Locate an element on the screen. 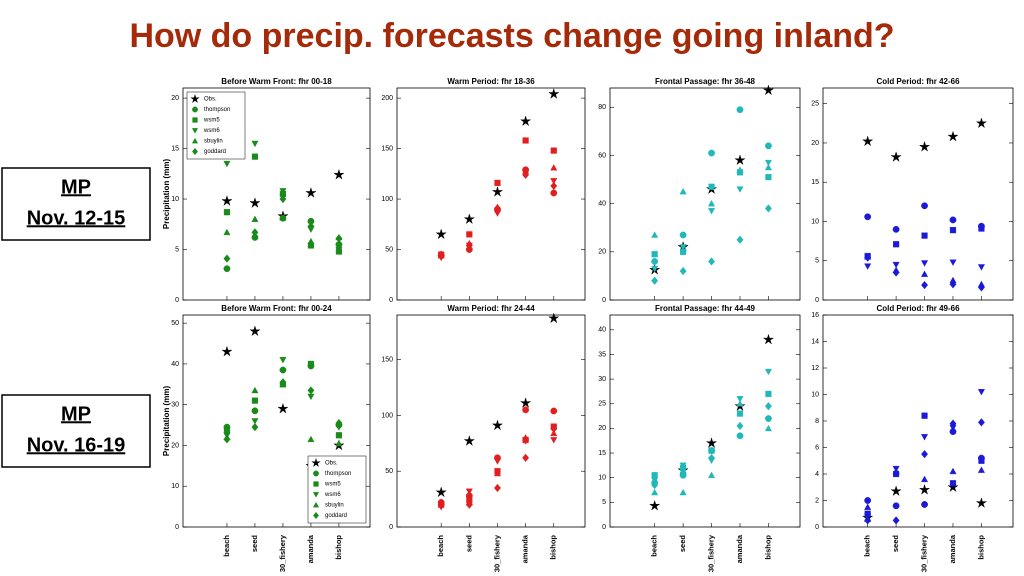  y-tick-label: 16 is located at coordinates (815, 315).